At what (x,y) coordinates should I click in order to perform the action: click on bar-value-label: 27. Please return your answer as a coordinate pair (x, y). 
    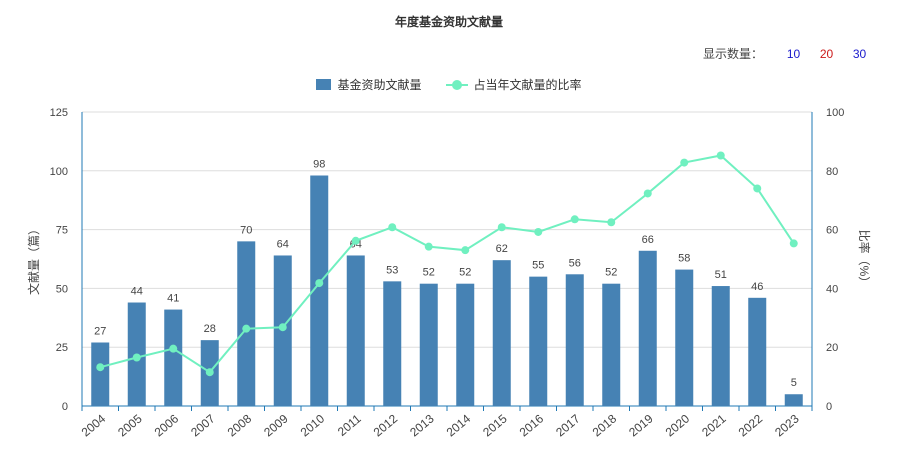
    Looking at the image, I should click on (100, 331).